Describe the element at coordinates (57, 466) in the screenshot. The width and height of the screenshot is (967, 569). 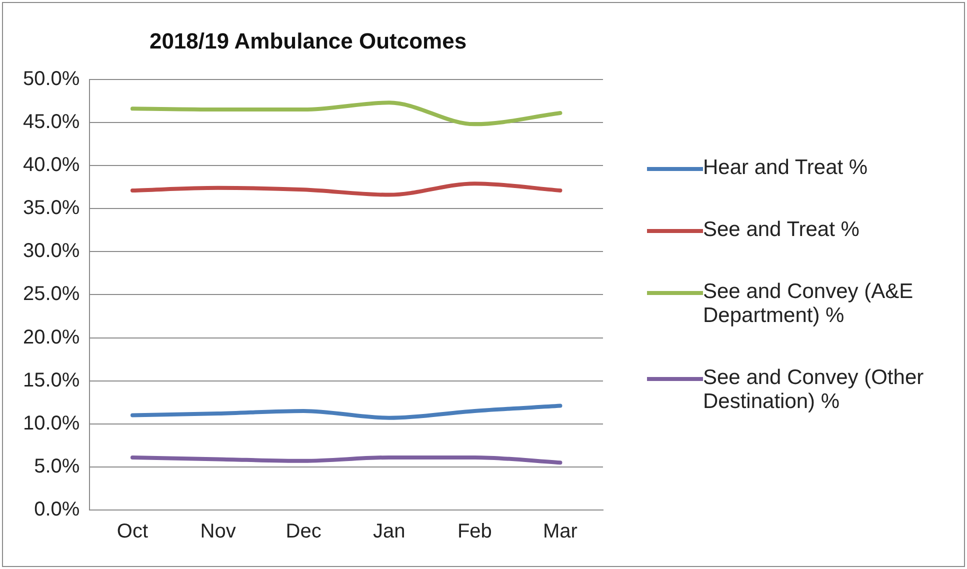
I see `y-tick-label: 5.0%` at that location.